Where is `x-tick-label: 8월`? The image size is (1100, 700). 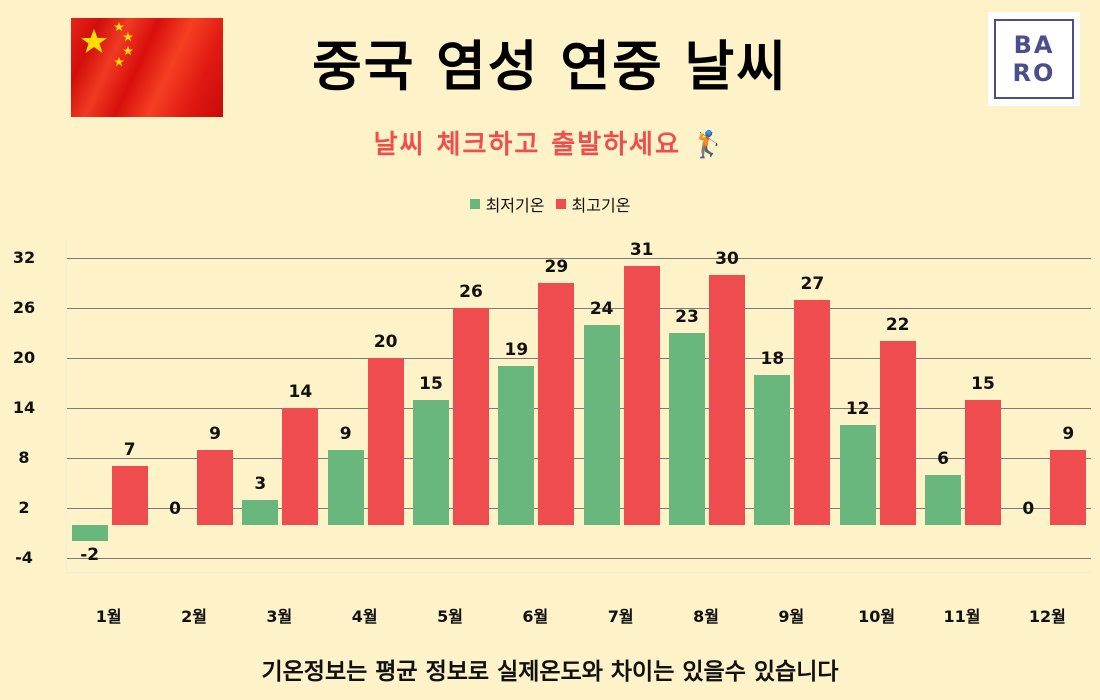 x-tick-label: 8월 is located at coordinates (706, 616).